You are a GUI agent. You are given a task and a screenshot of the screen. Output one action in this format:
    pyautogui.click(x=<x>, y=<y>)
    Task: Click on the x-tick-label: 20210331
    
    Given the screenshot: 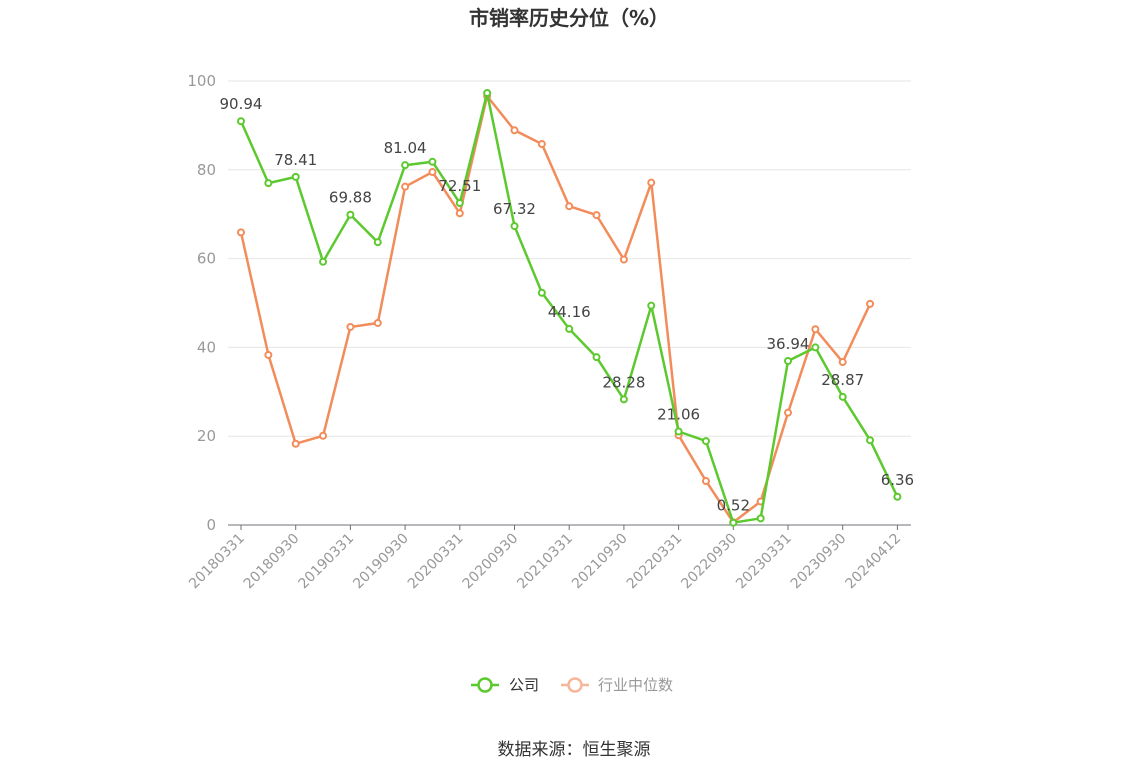 What is the action you would take?
    pyautogui.click(x=545, y=562)
    